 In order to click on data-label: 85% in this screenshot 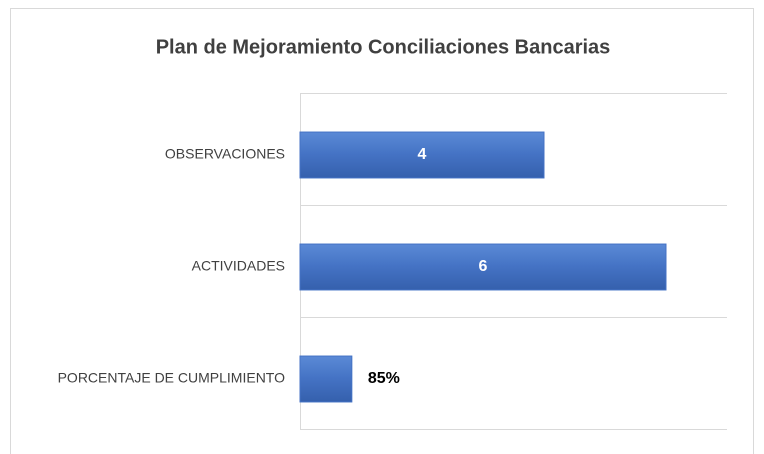, I will do `click(384, 378)`.